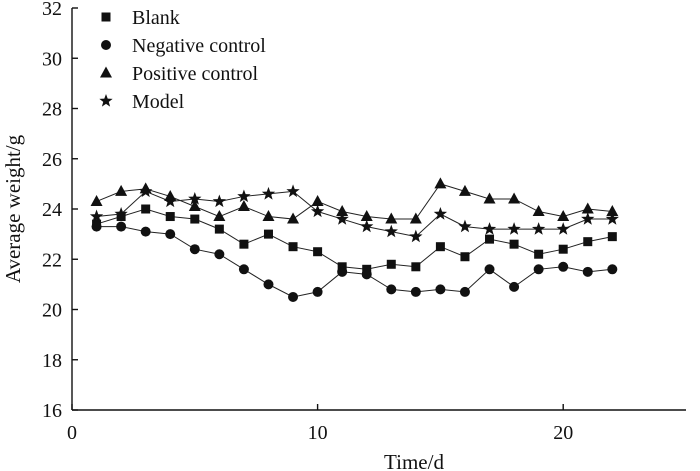  I want to click on x-axis-title: Time/d, so click(414, 460).